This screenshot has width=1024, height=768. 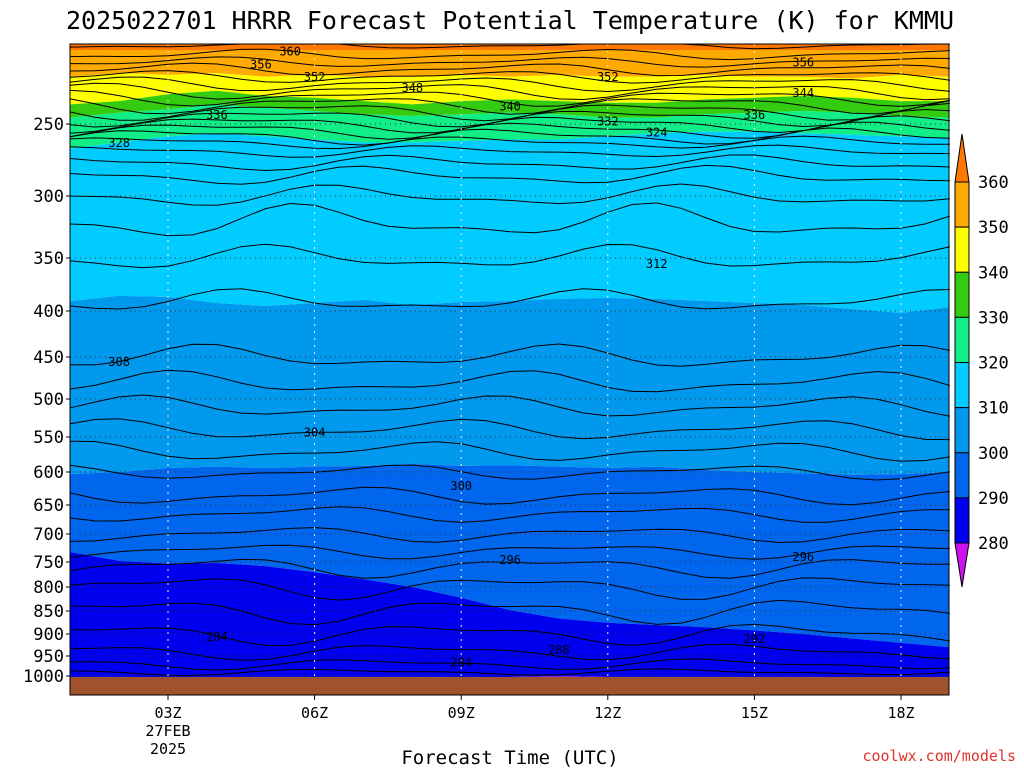 I want to click on colorbar-tick-label: 360, so click(x=993, y=183).